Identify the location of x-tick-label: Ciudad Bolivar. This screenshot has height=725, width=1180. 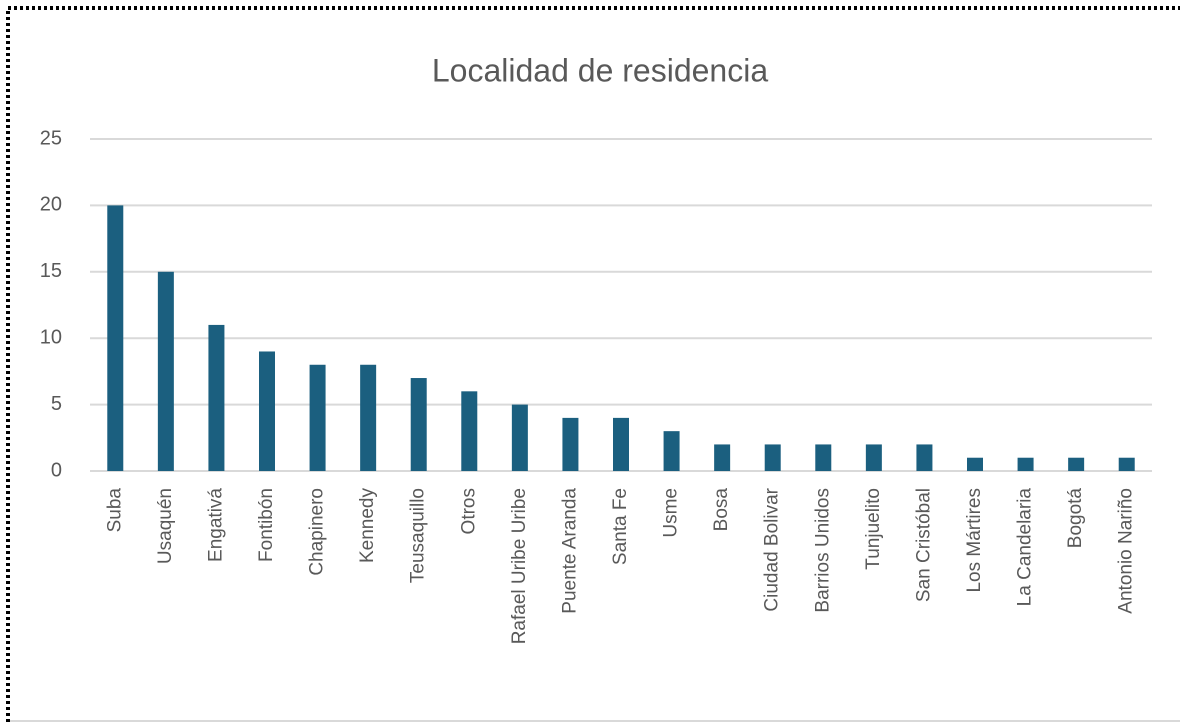
(772, 549).